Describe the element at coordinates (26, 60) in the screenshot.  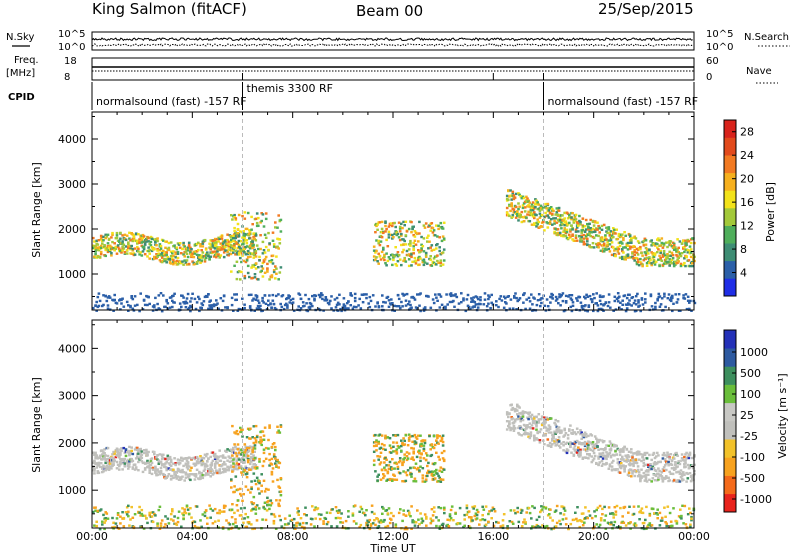
I see `freq-label: Freq.` at that location.